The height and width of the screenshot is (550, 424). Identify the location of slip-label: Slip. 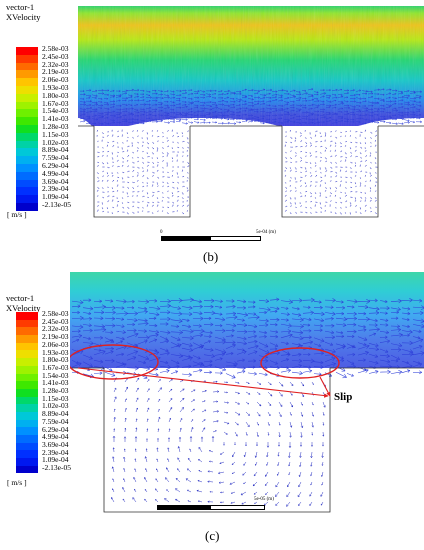
(343, 397).